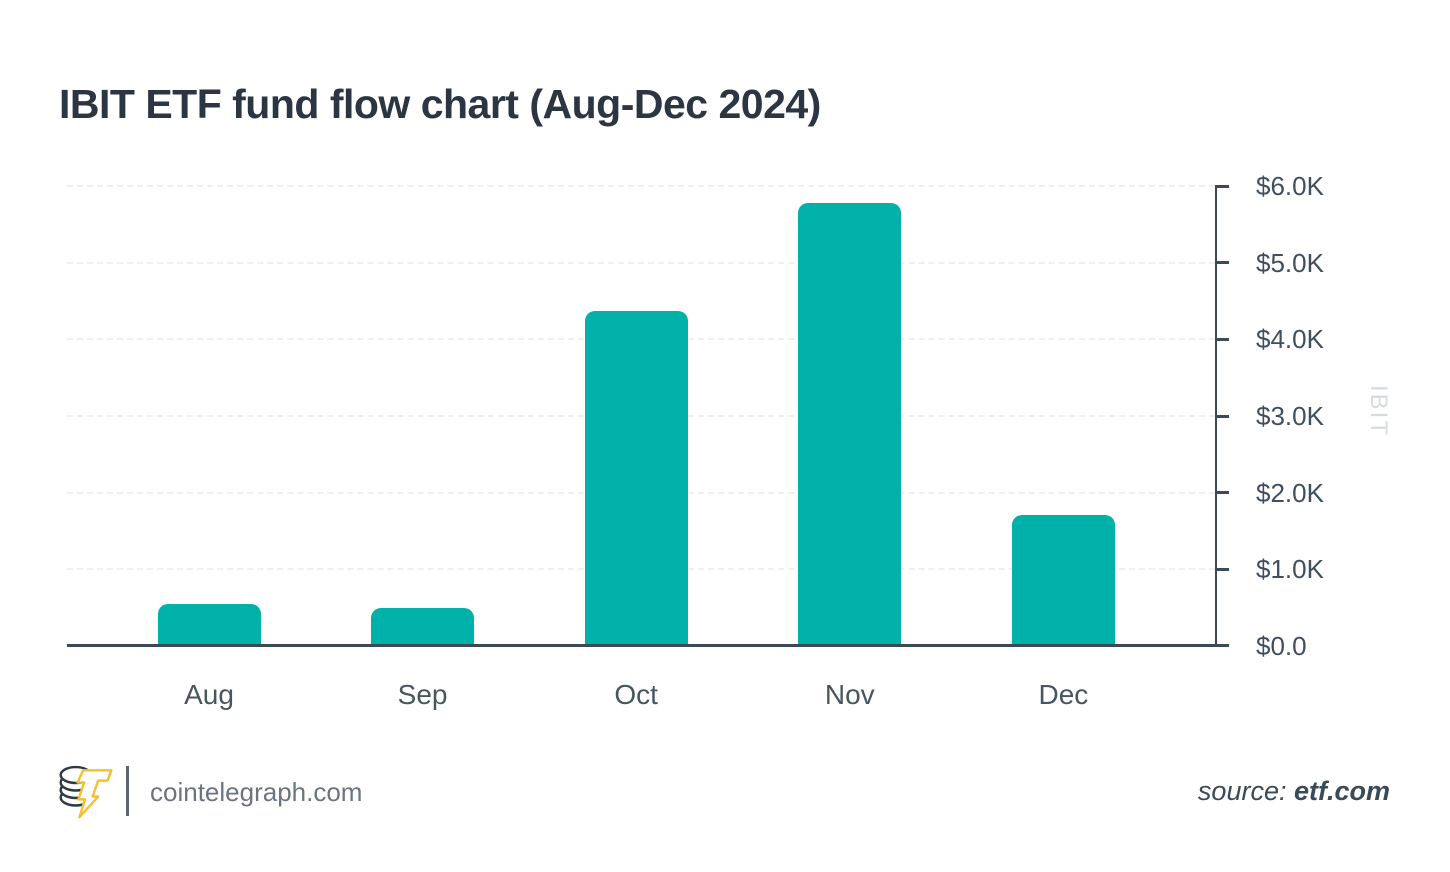  Describe the element at coordinates (1281, 646) in the screenshot. I see `y-axis-tick-label: $0.0` at that location.